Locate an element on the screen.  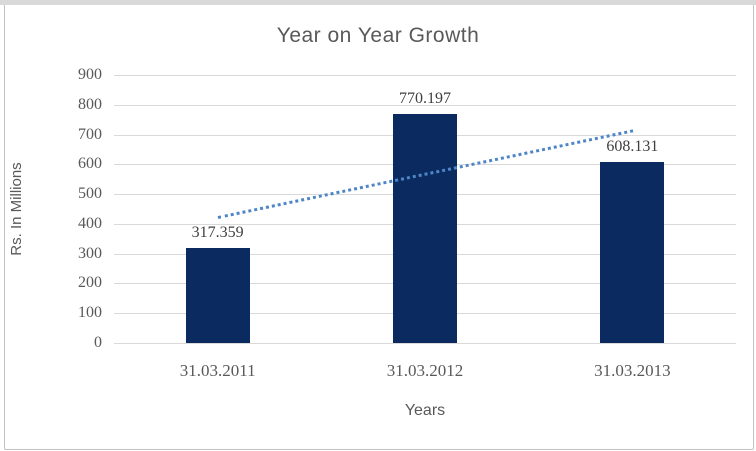
y-tick-label: 900 is located at coordinates (90, 74).